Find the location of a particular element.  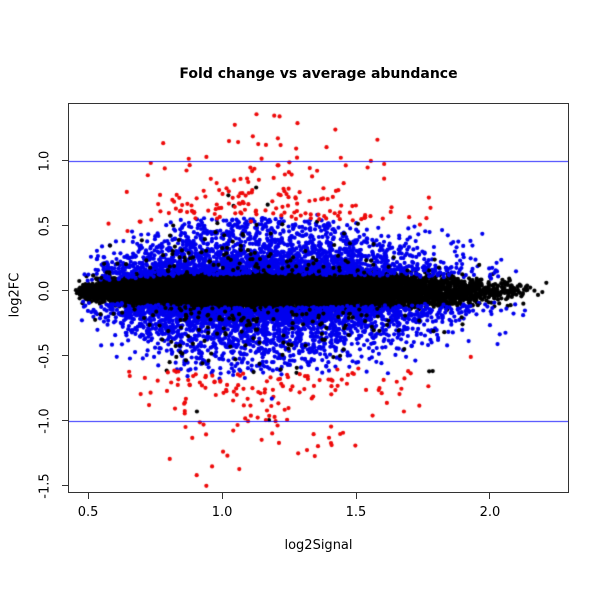

y-axis-label: log2FC is located at coordinates (15, 295).